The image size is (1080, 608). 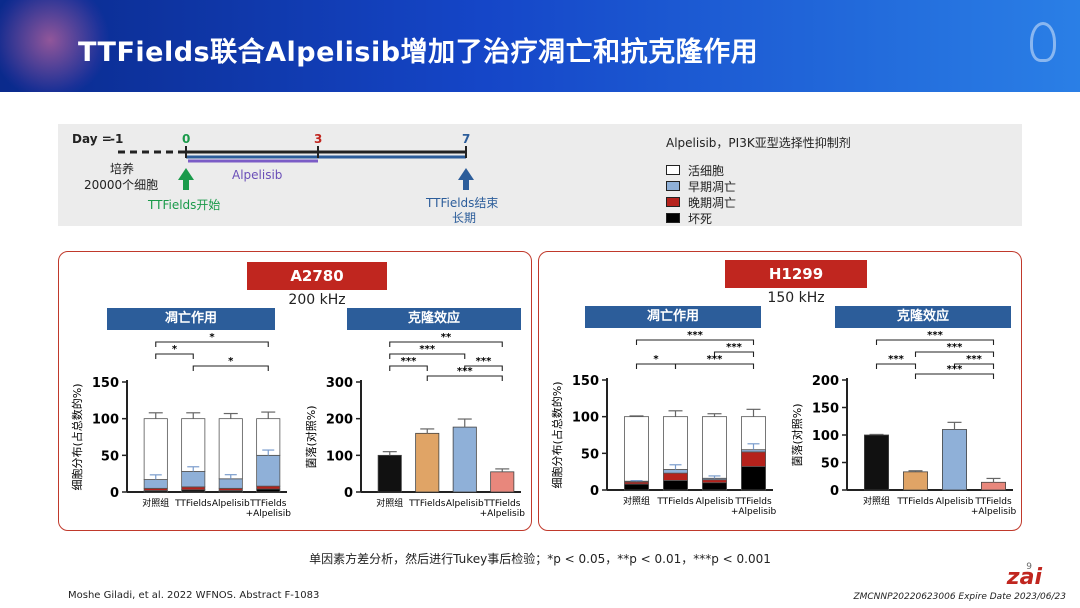 I want to click on page-title: TTFields联合Alpelisib增加了治疗凋亡和抗克隆作用, so click(x=418, y=52).